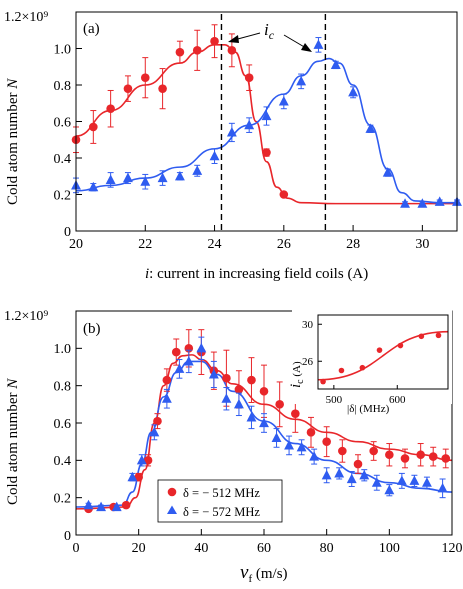 The image size is (463, 589). I want to click on a-xtick-label: 28, so click(353, 244).